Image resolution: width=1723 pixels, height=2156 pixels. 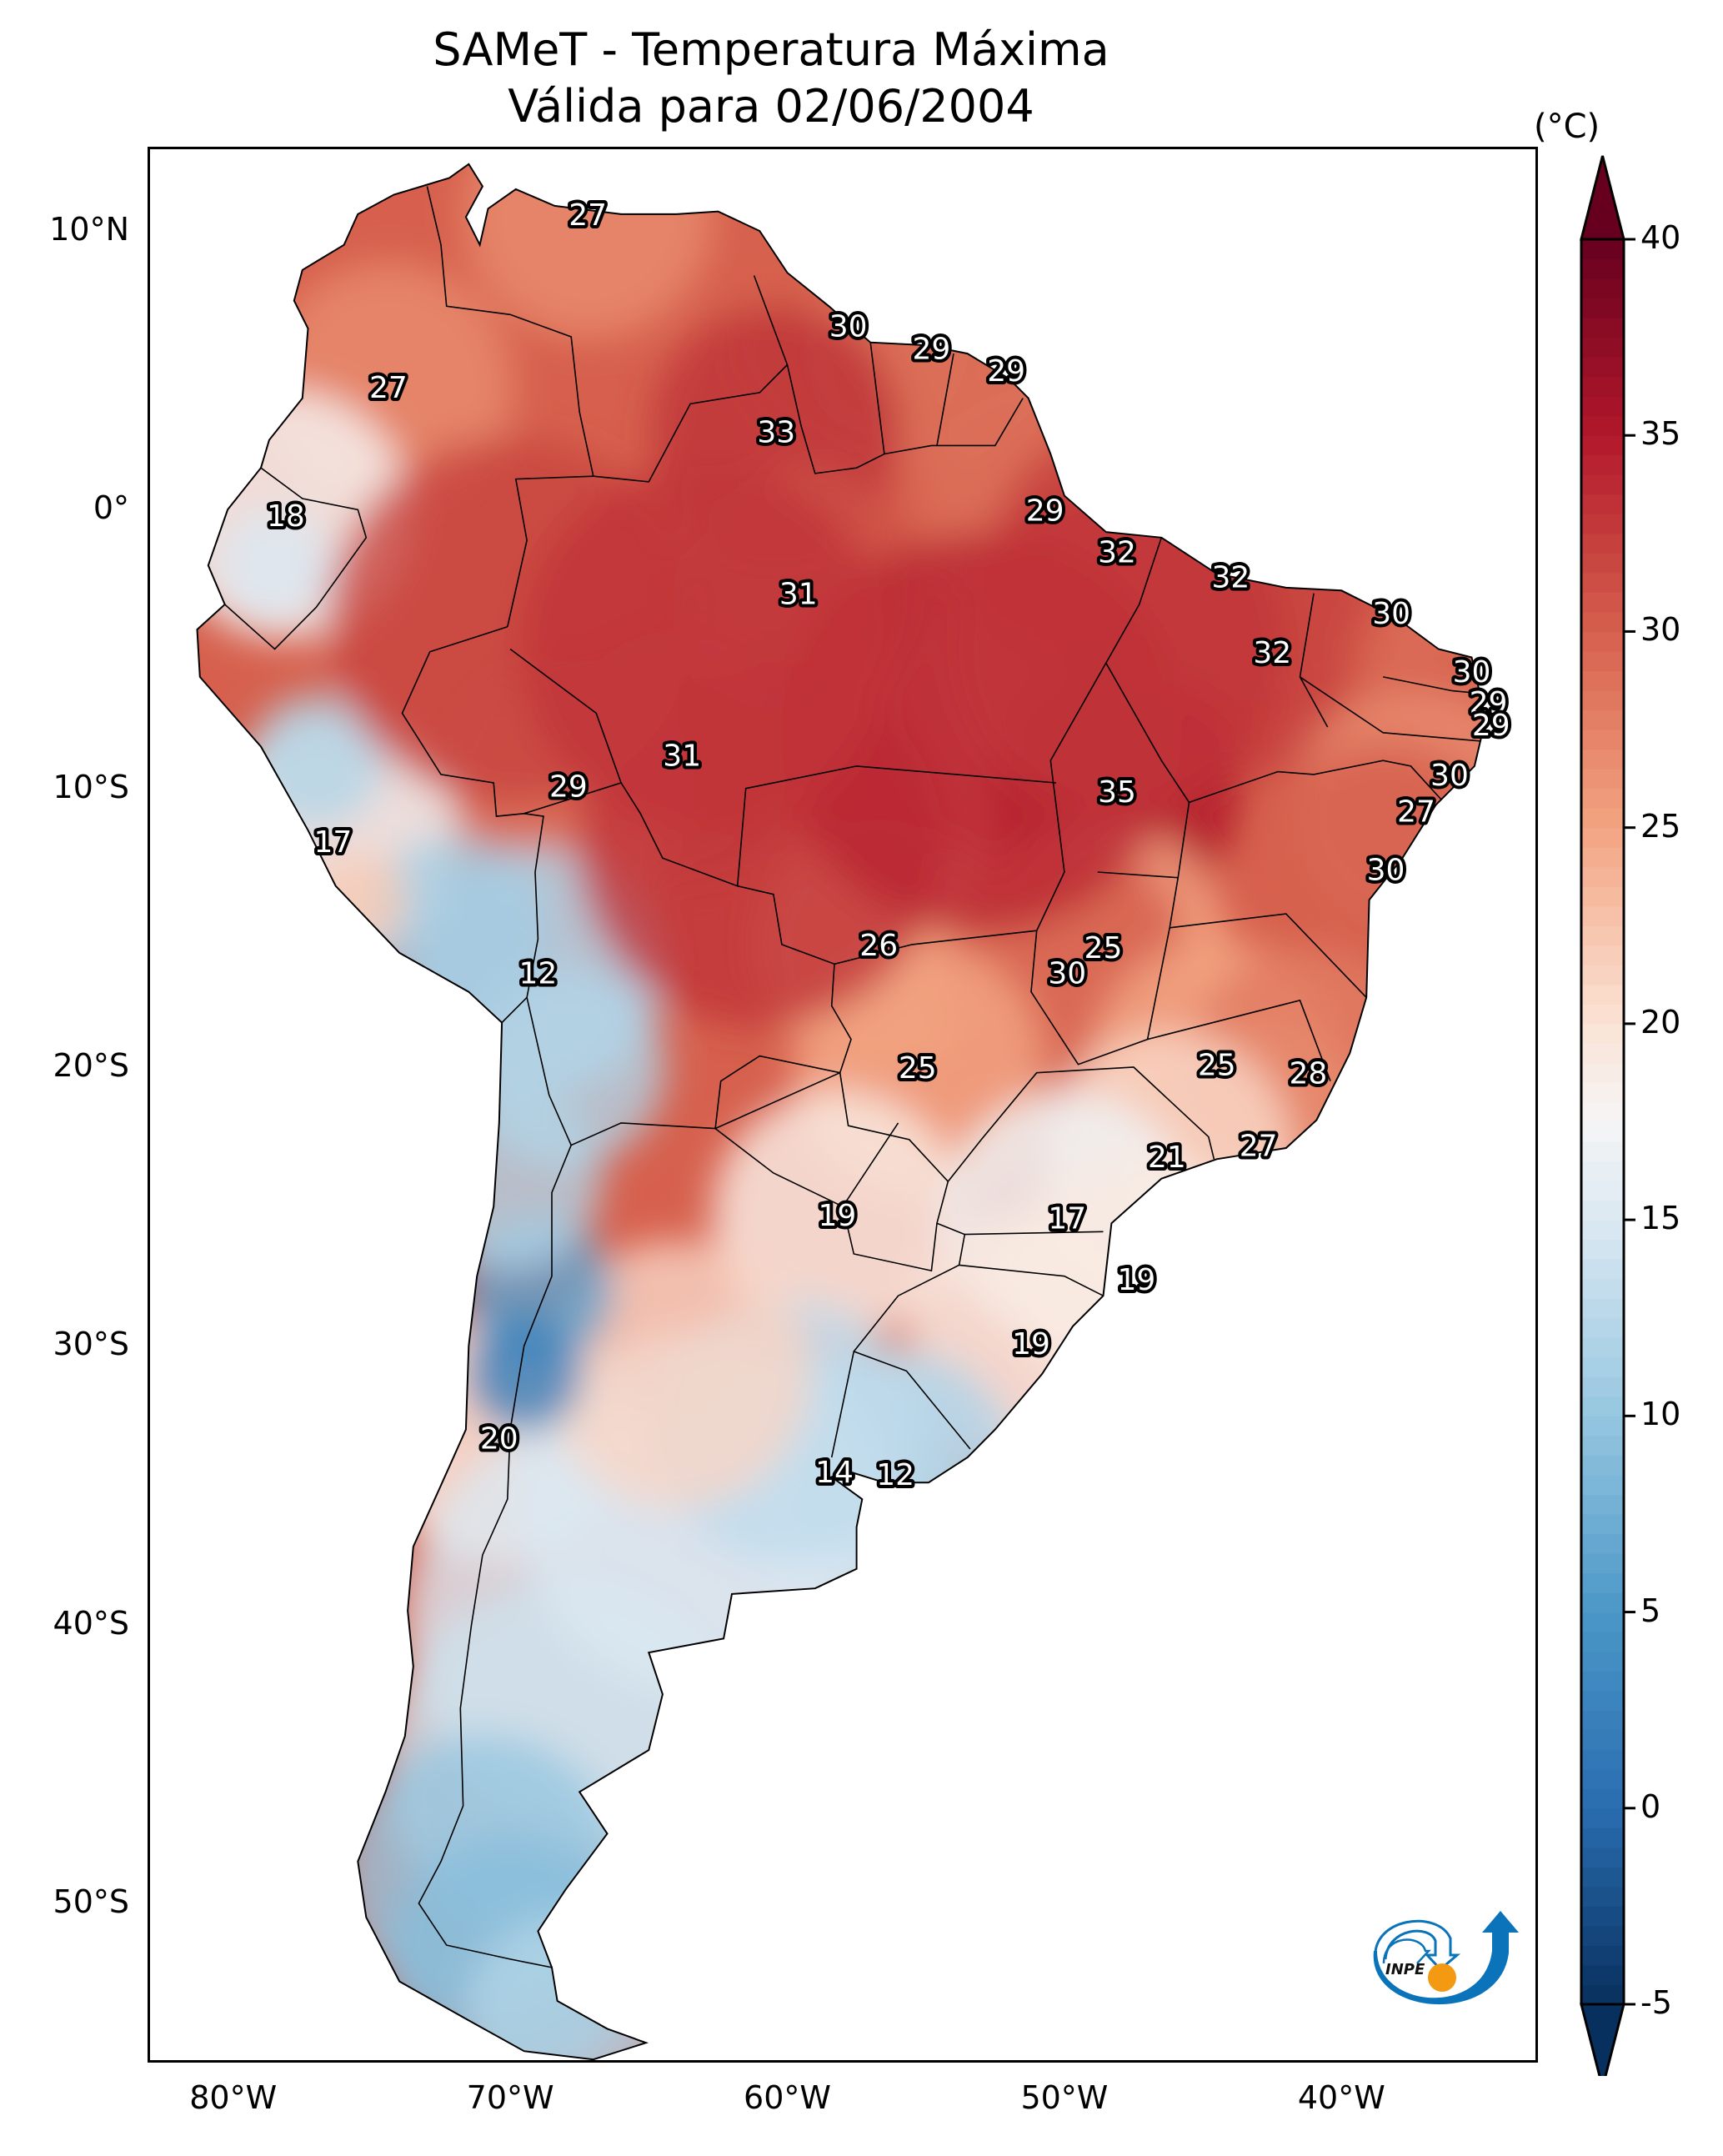 What do you see at coordinates (510, 2097) in the screenshot?
I see `longitude-tick-label: 70°W` at bounding box center [510, 2097].